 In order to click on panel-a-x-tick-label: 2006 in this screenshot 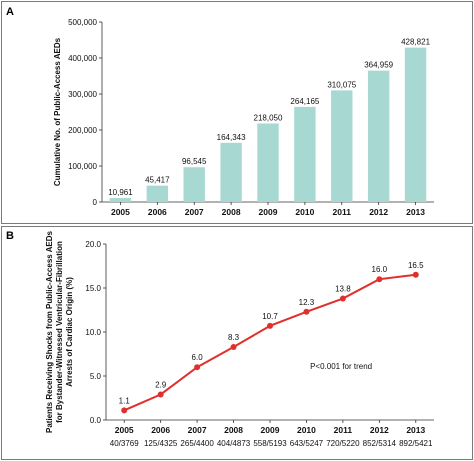, I will do `click(157, 212)`.